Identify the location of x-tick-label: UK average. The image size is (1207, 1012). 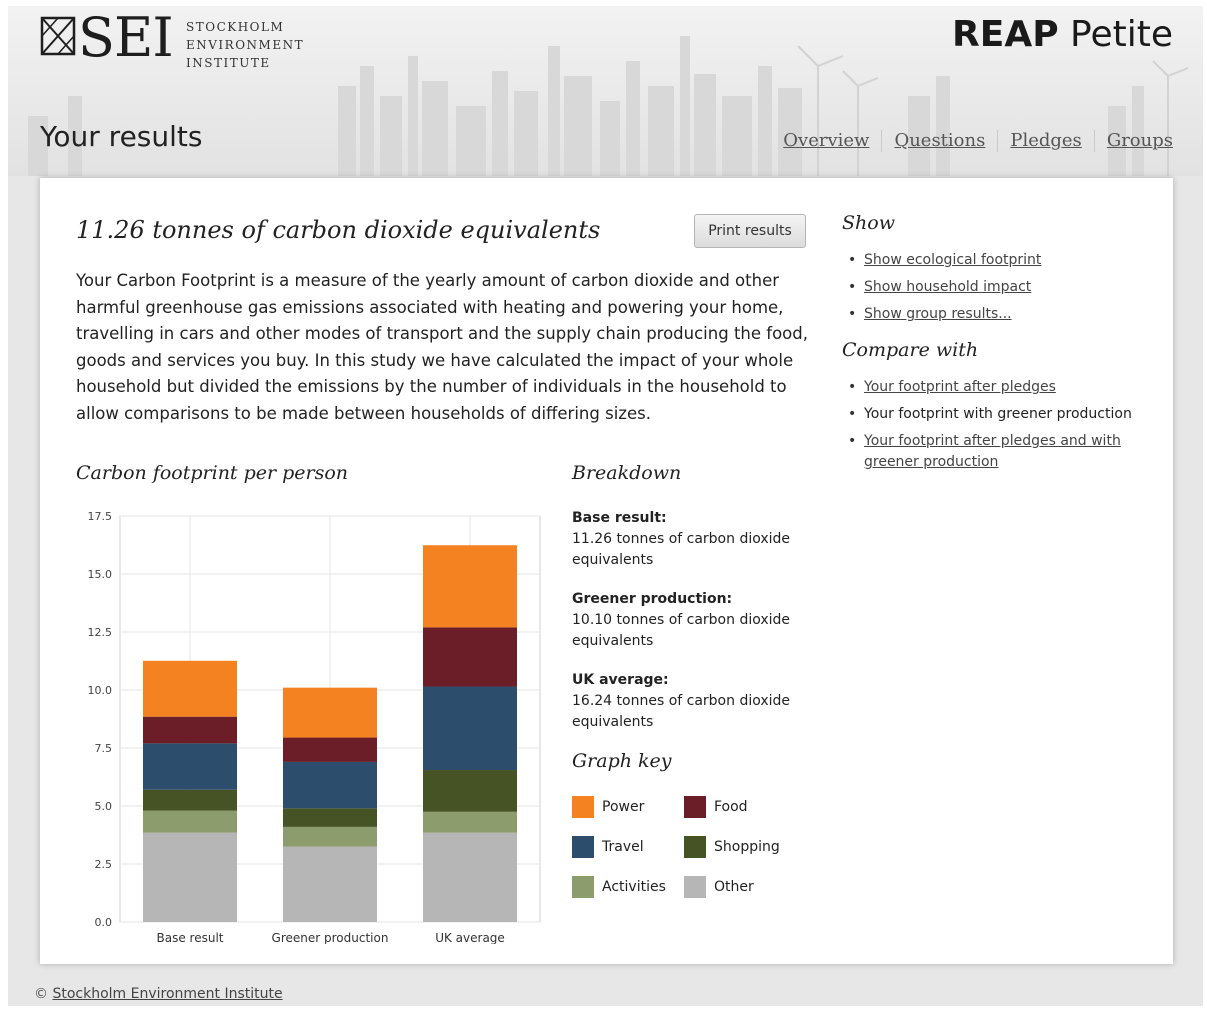
(470, 937).